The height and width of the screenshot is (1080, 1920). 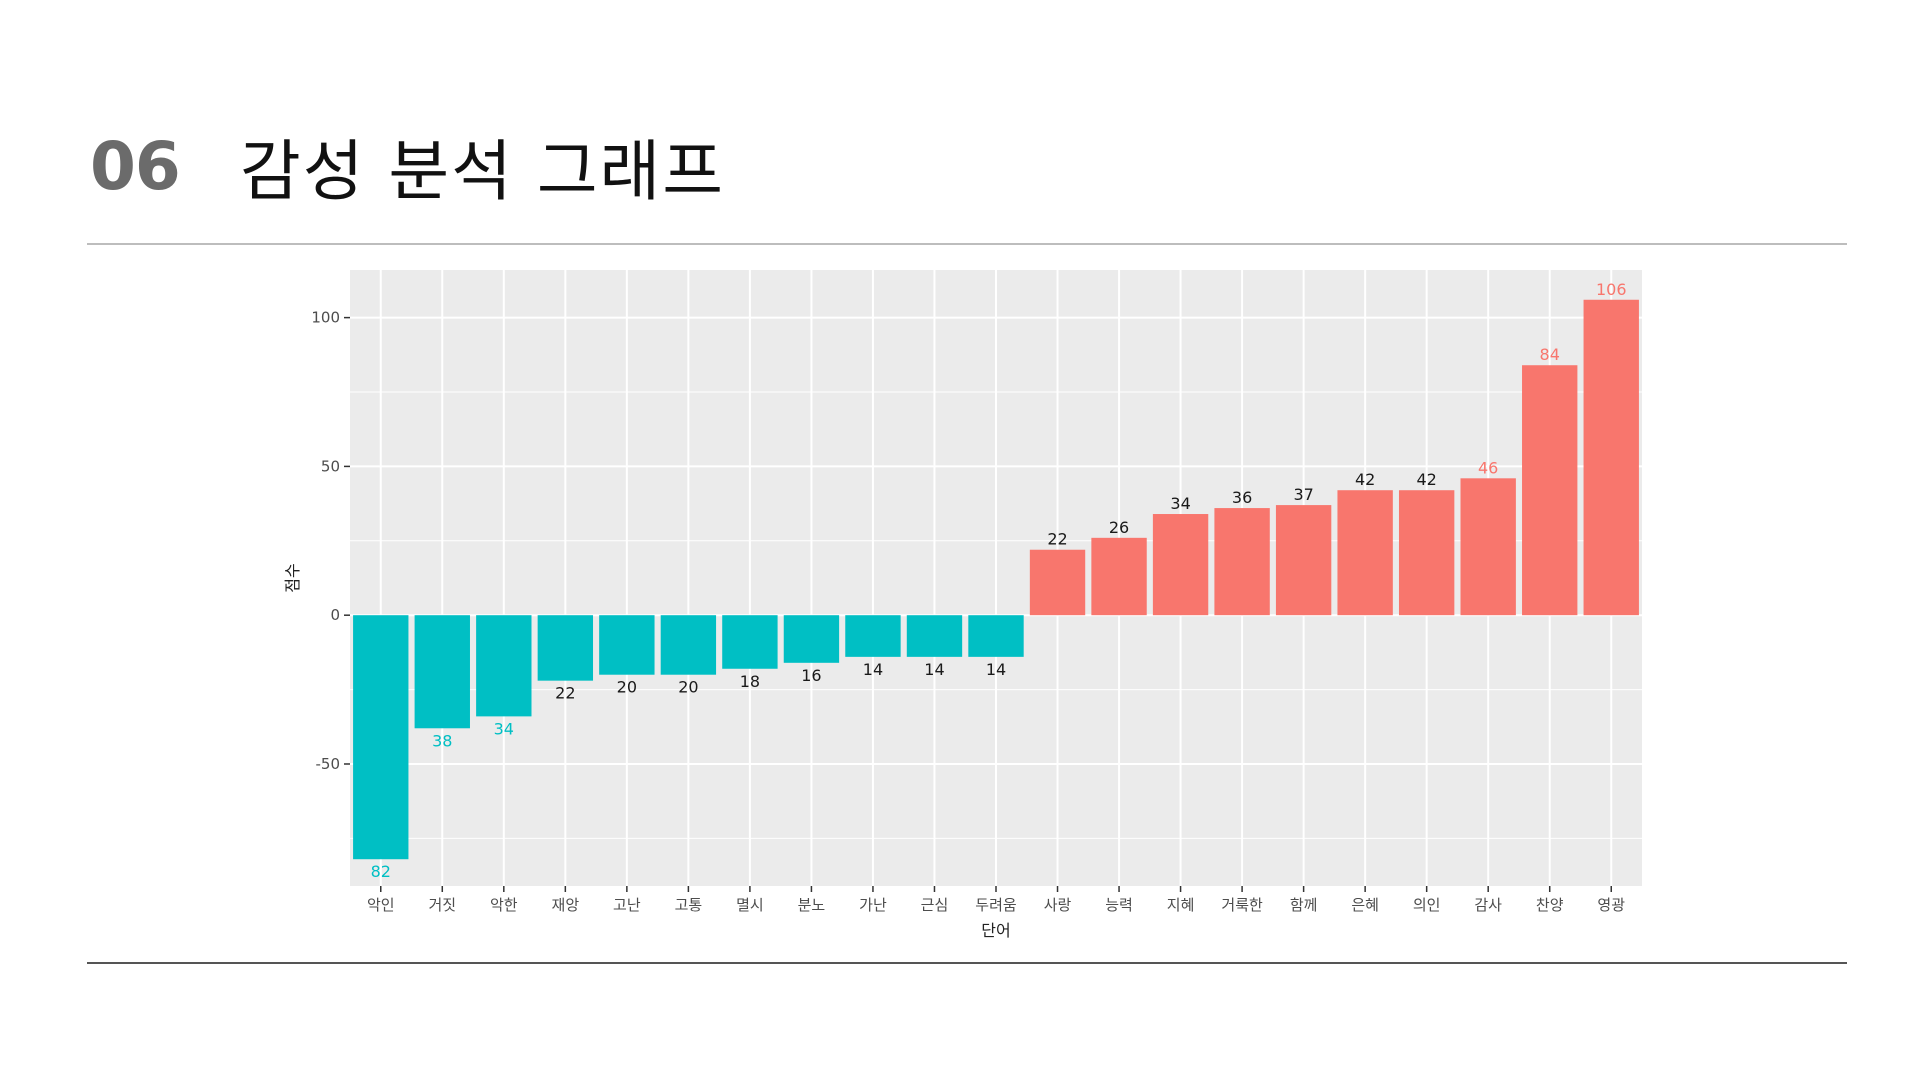 I want to click on slide-number: 06, so click(x=135, y=166).